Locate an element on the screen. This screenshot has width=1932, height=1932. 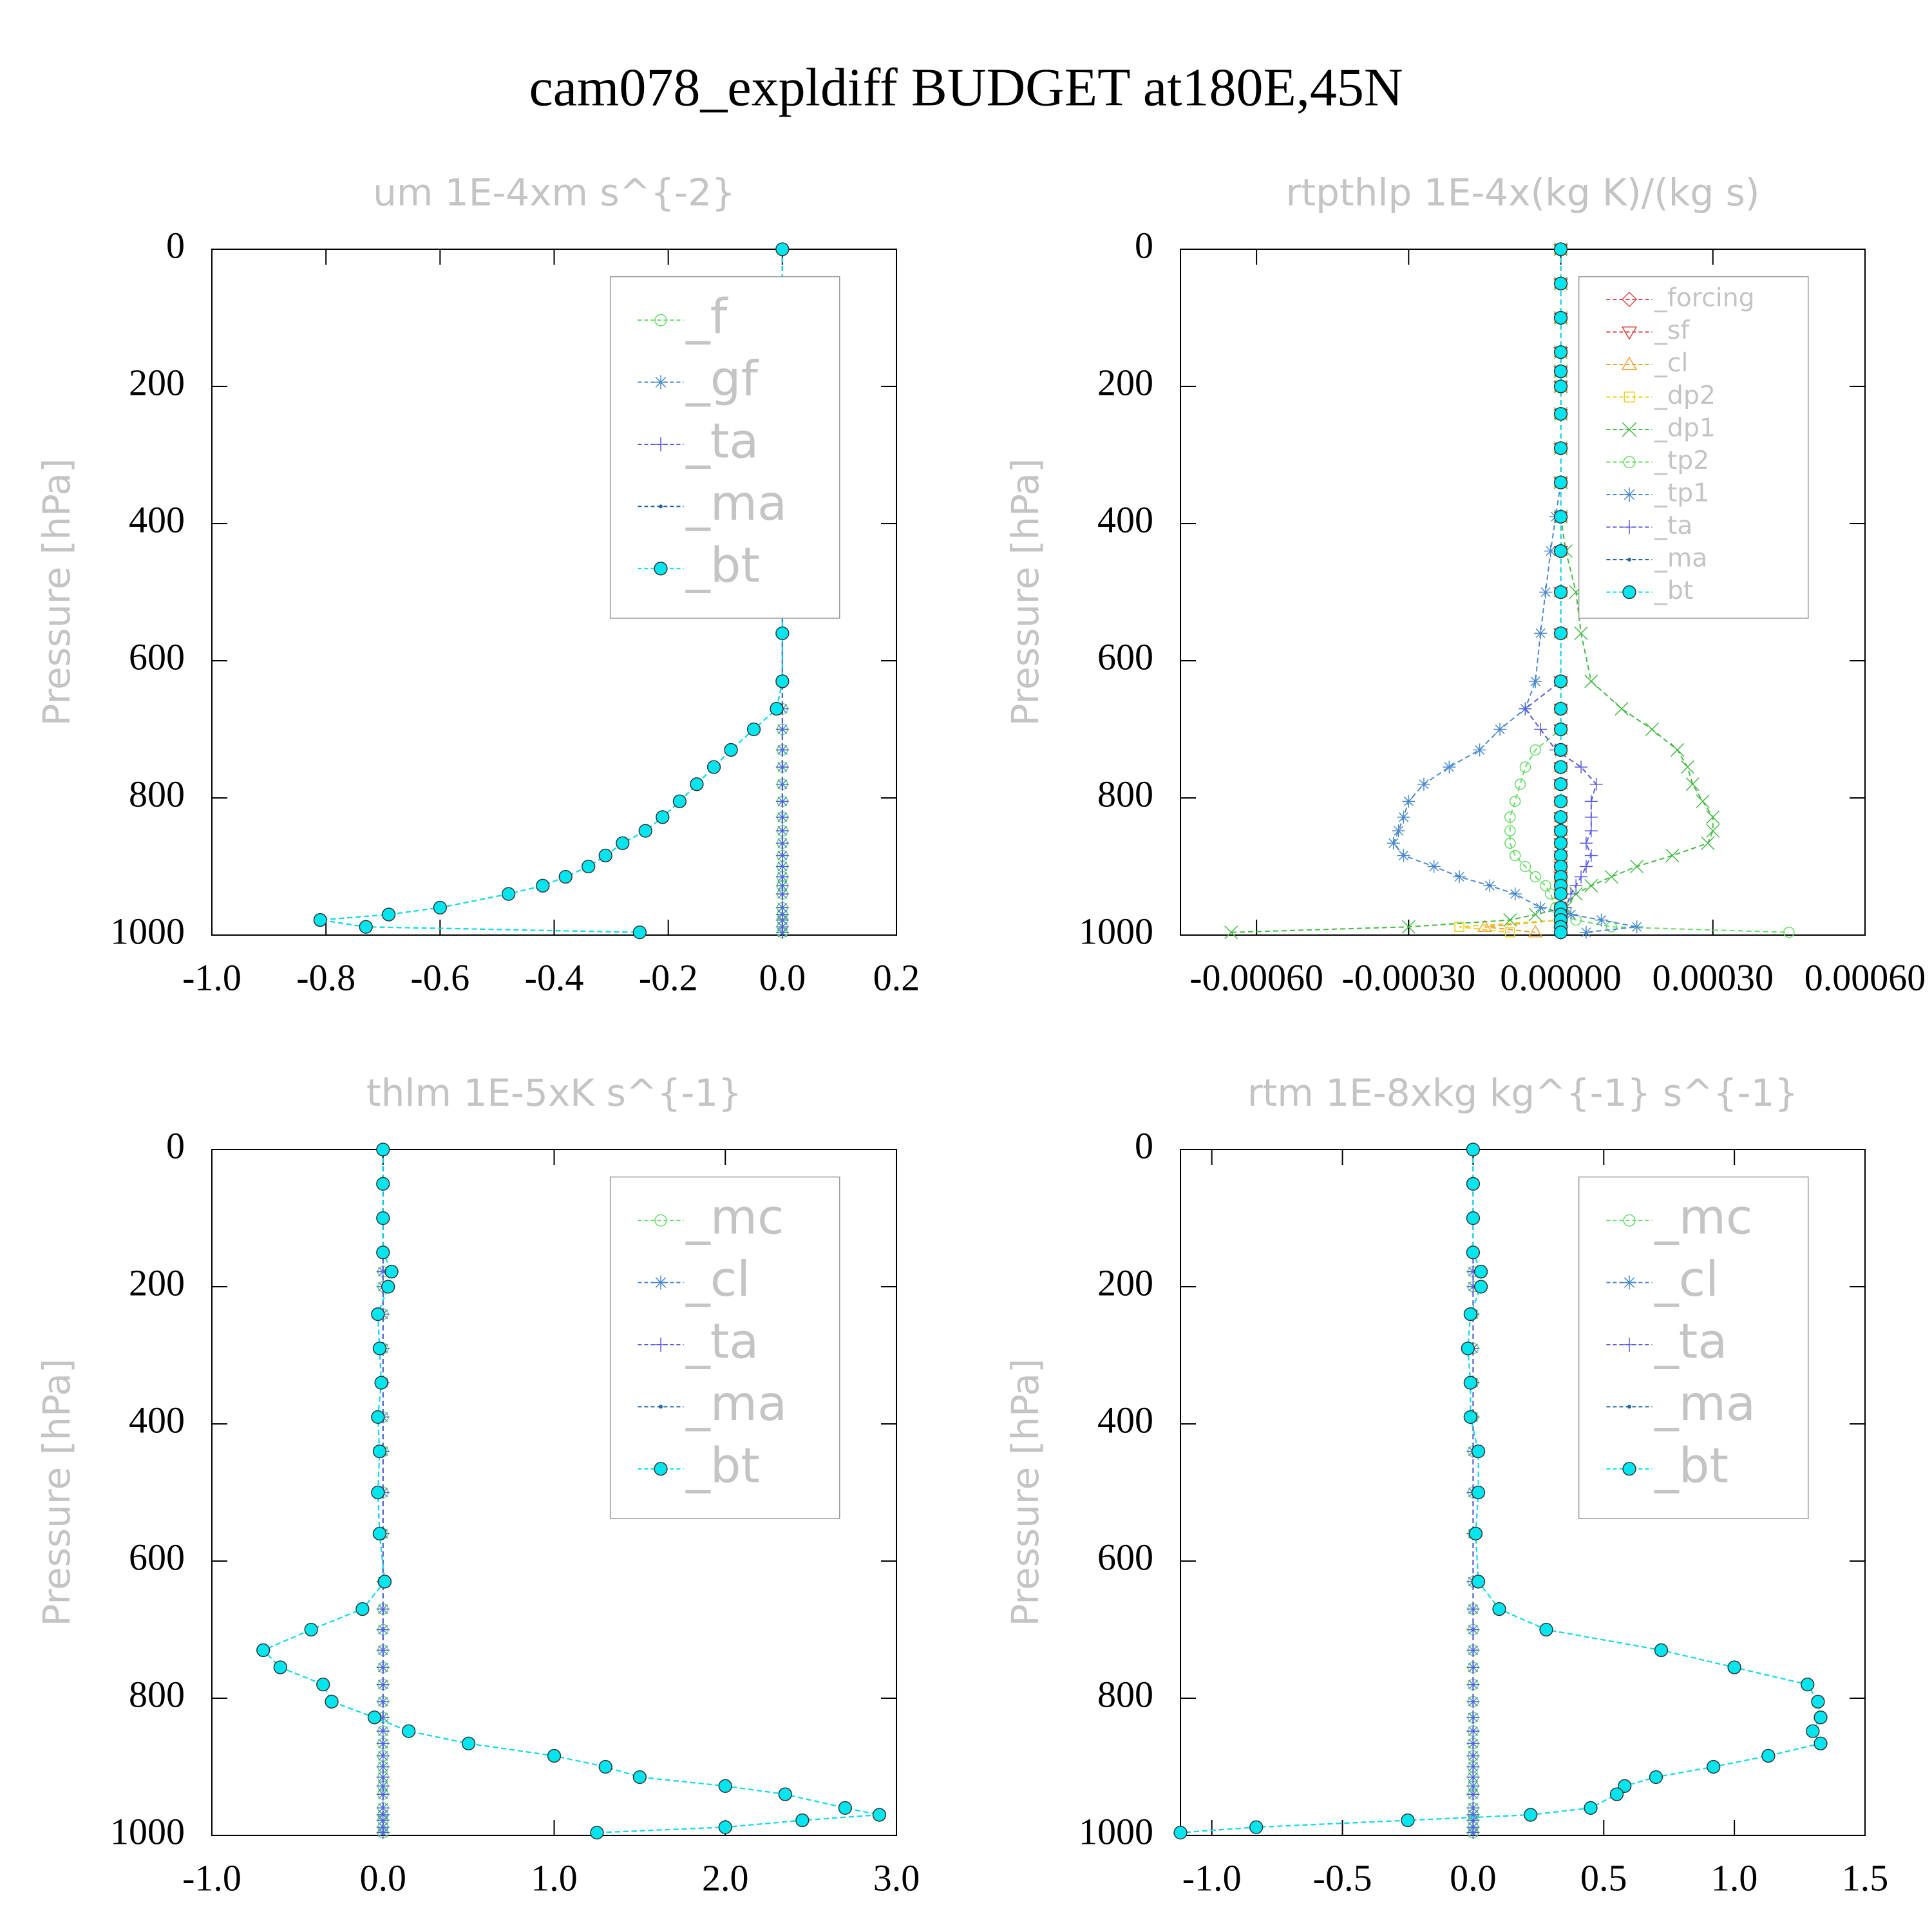
legend-label: _f is located at coordinates (707, 317).